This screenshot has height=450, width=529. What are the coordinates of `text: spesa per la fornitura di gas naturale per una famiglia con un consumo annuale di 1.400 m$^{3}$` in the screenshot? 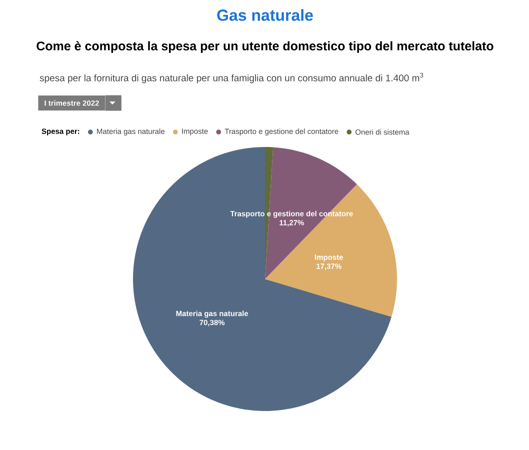 It's located at (232, 78).